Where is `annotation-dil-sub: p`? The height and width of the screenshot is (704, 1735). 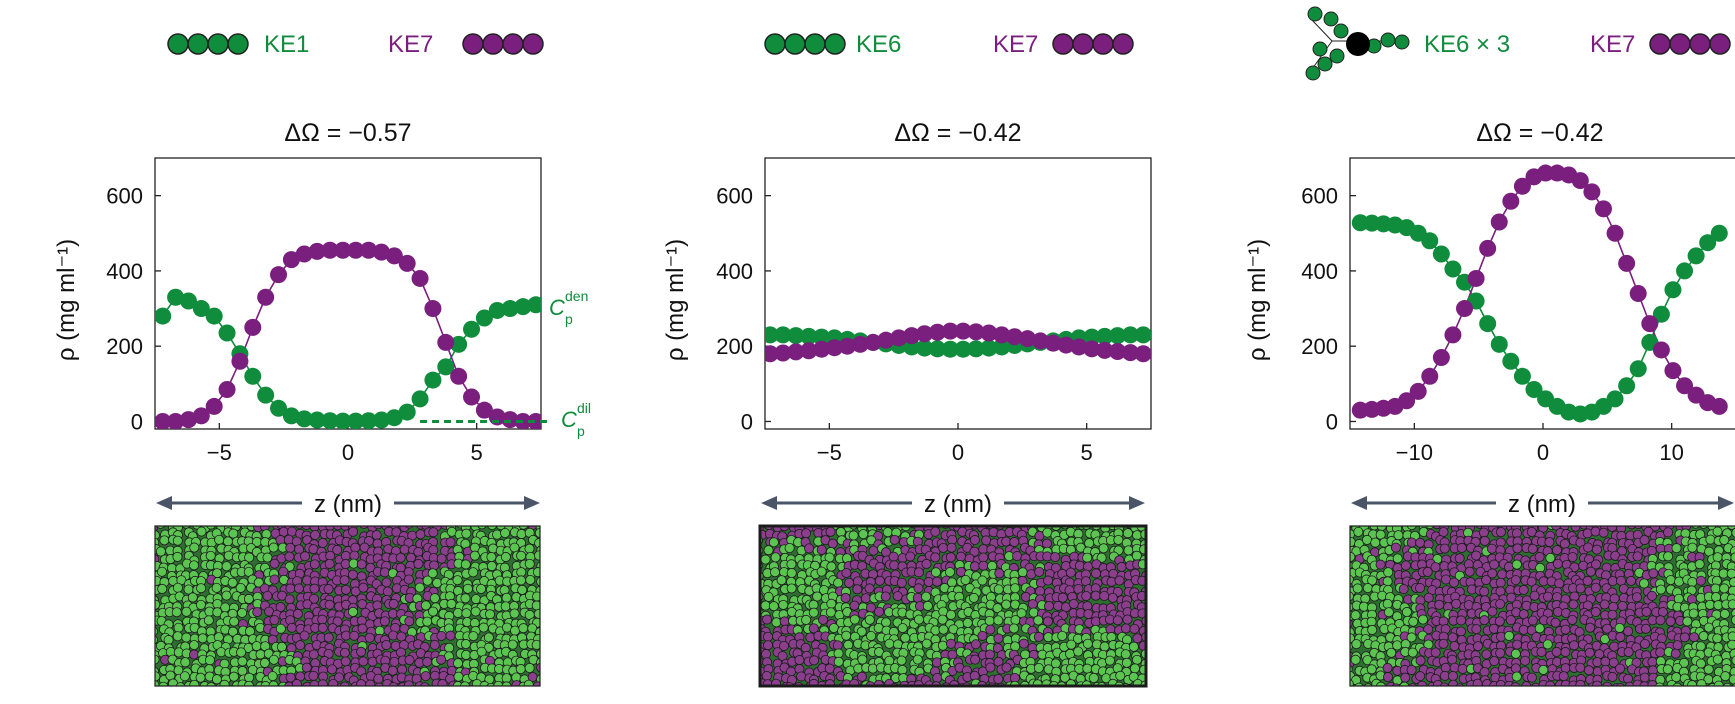 annotation-dil-sub: p is located at coordinates (581, 431).